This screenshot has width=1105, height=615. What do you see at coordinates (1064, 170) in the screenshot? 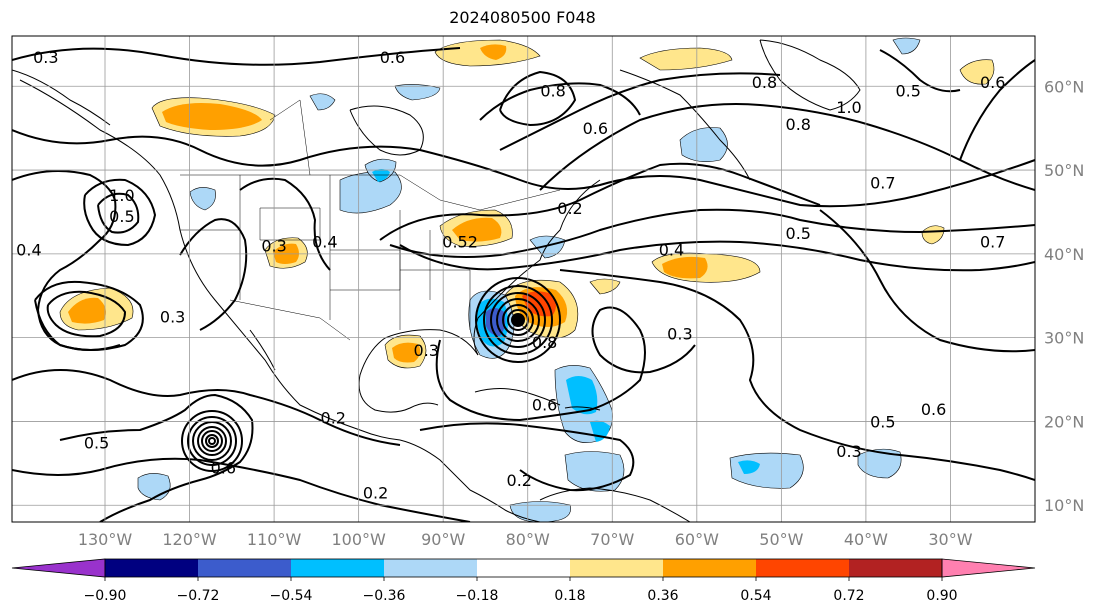
I see `latitude-tick-label: 50°N` at bounding box center [1064, 170].